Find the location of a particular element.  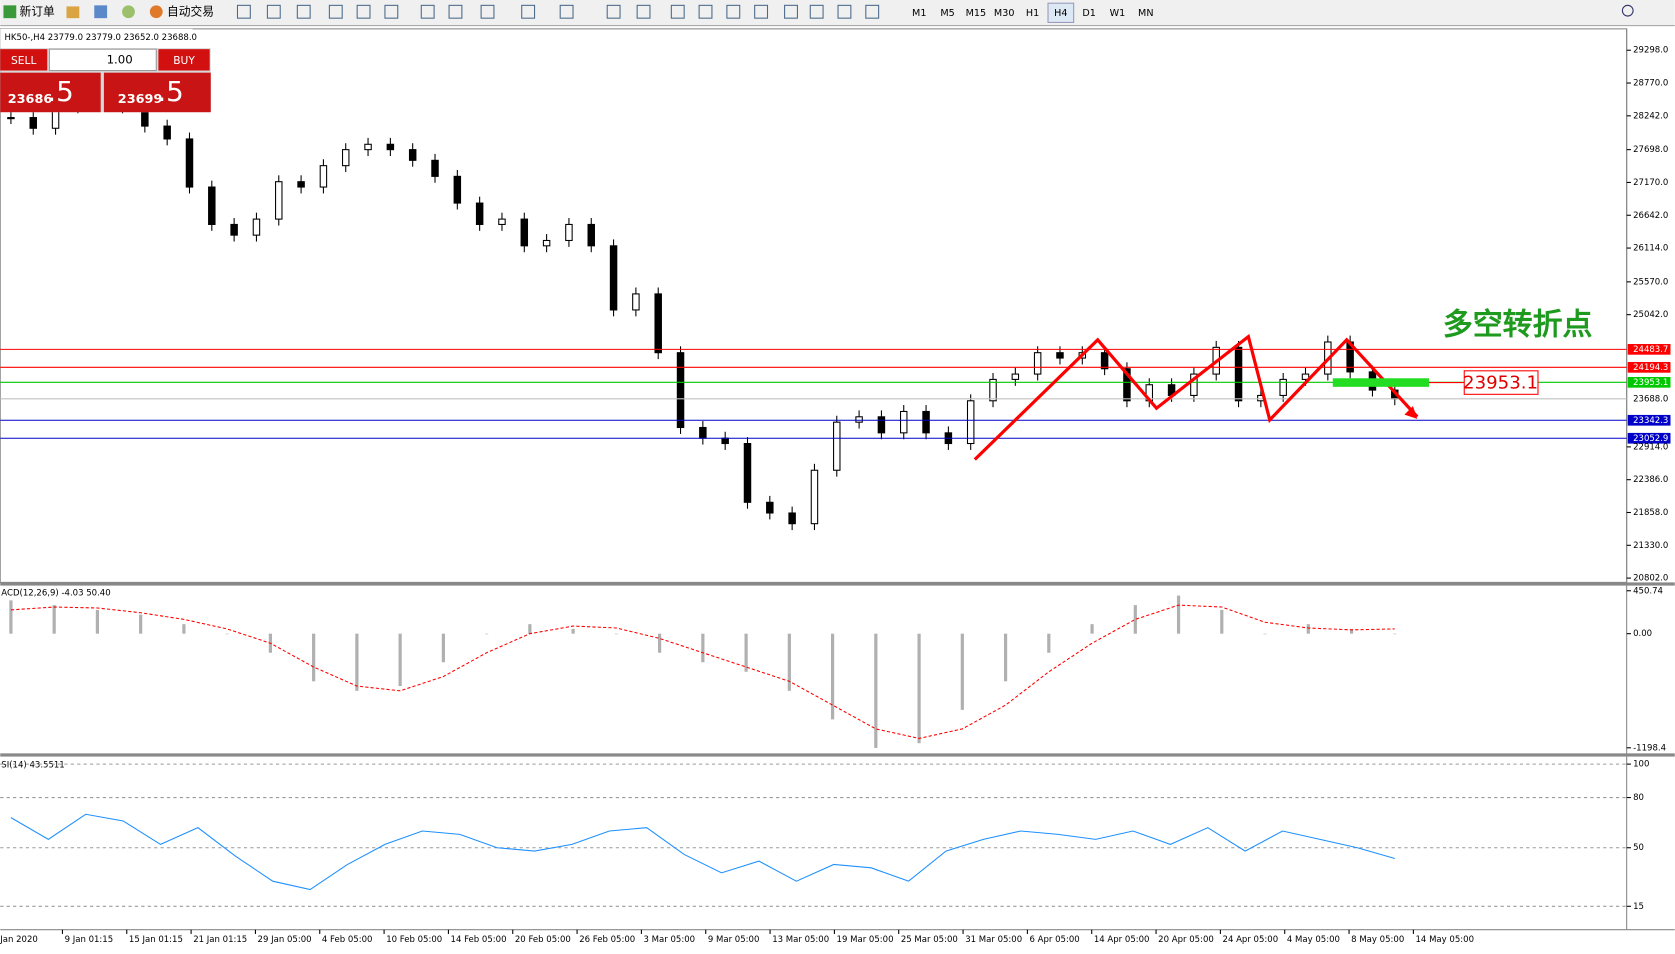

y-tick-label: 21858.0 is located at coordinates (1650, 513).